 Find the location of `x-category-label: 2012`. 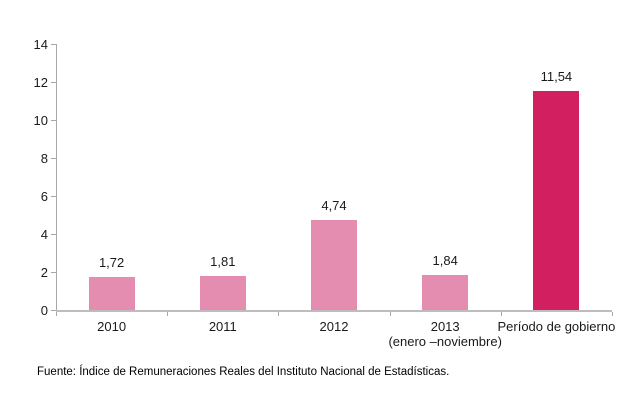

x-category-label: 2012 is located at coordinates (334, 326).